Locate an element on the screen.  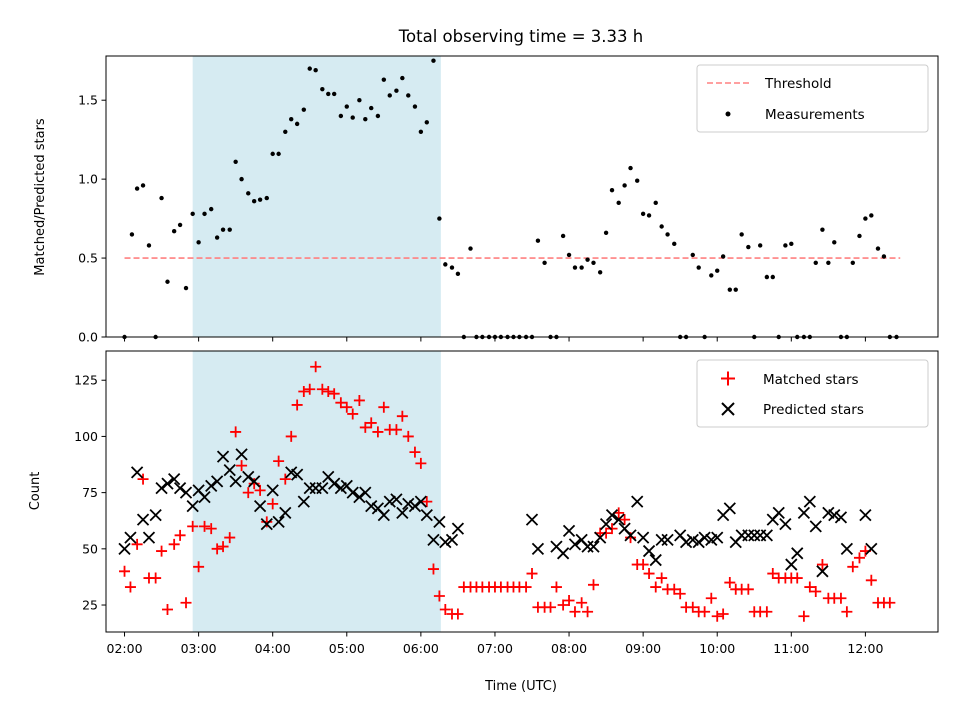
x-axis-label: Time (UTC) is located at coordinates (520, 686).